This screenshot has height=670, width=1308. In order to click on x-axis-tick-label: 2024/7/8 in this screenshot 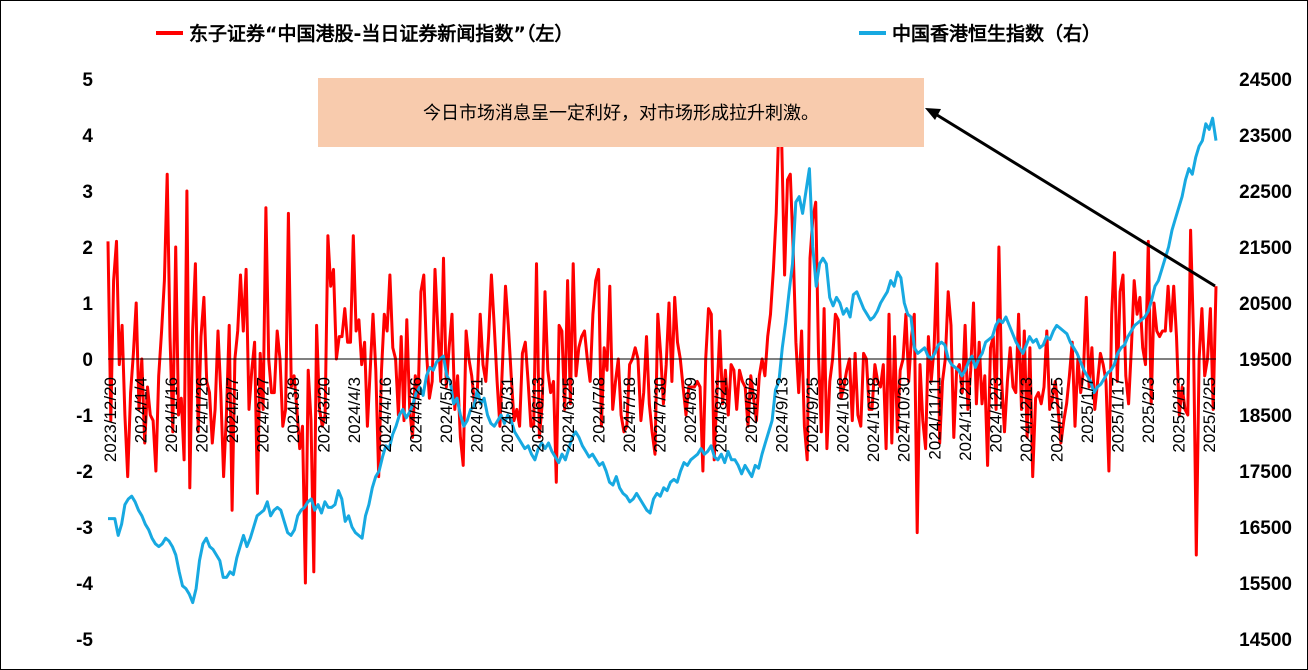, I will do `click(598, 410)`.